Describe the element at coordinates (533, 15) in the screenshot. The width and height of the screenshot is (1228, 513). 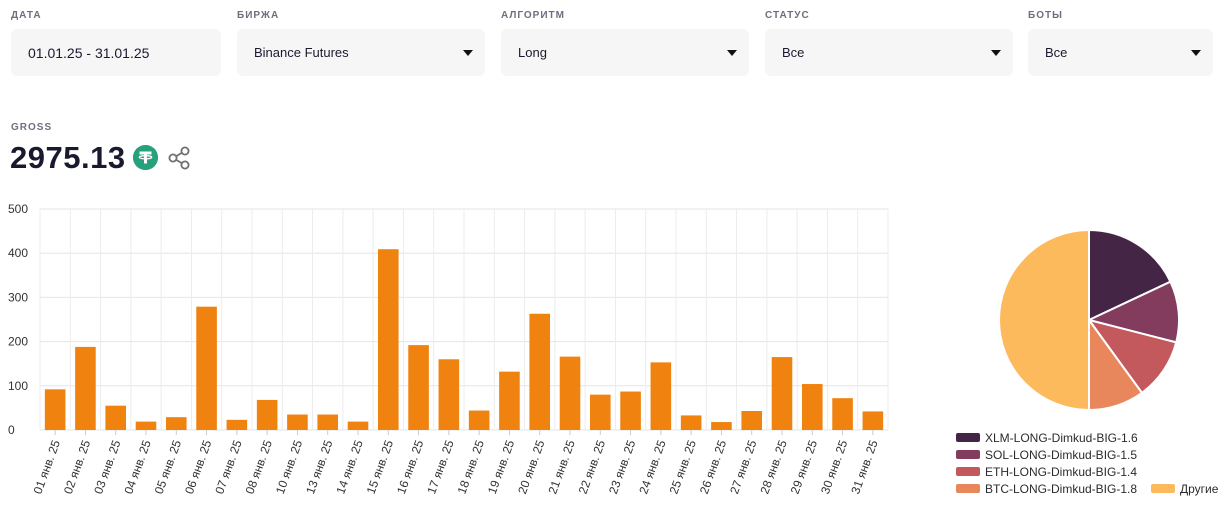
I see `algorithm-filter-label: АЛГОРИТМ` at that location.